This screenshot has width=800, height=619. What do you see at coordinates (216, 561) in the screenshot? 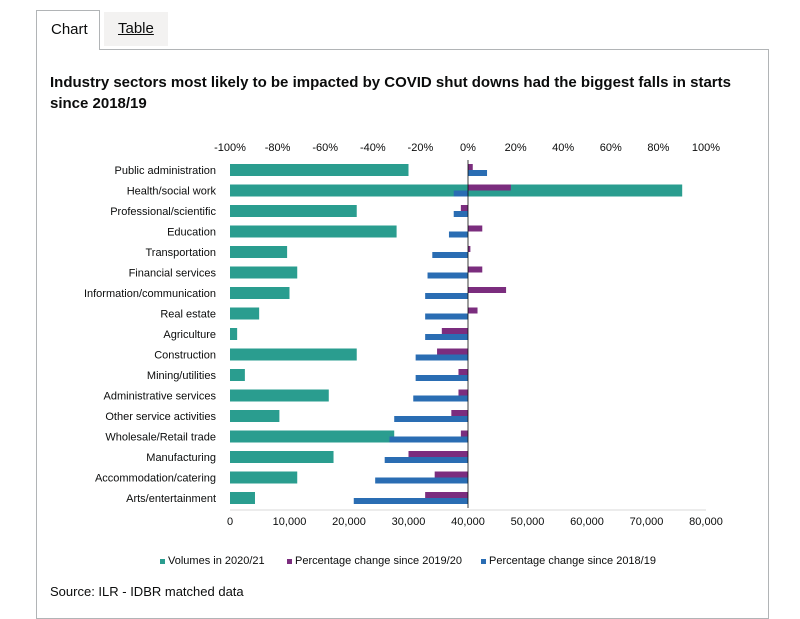
I see `legend-label: Volumes in 2020/21` at bounding box center [216, 561].